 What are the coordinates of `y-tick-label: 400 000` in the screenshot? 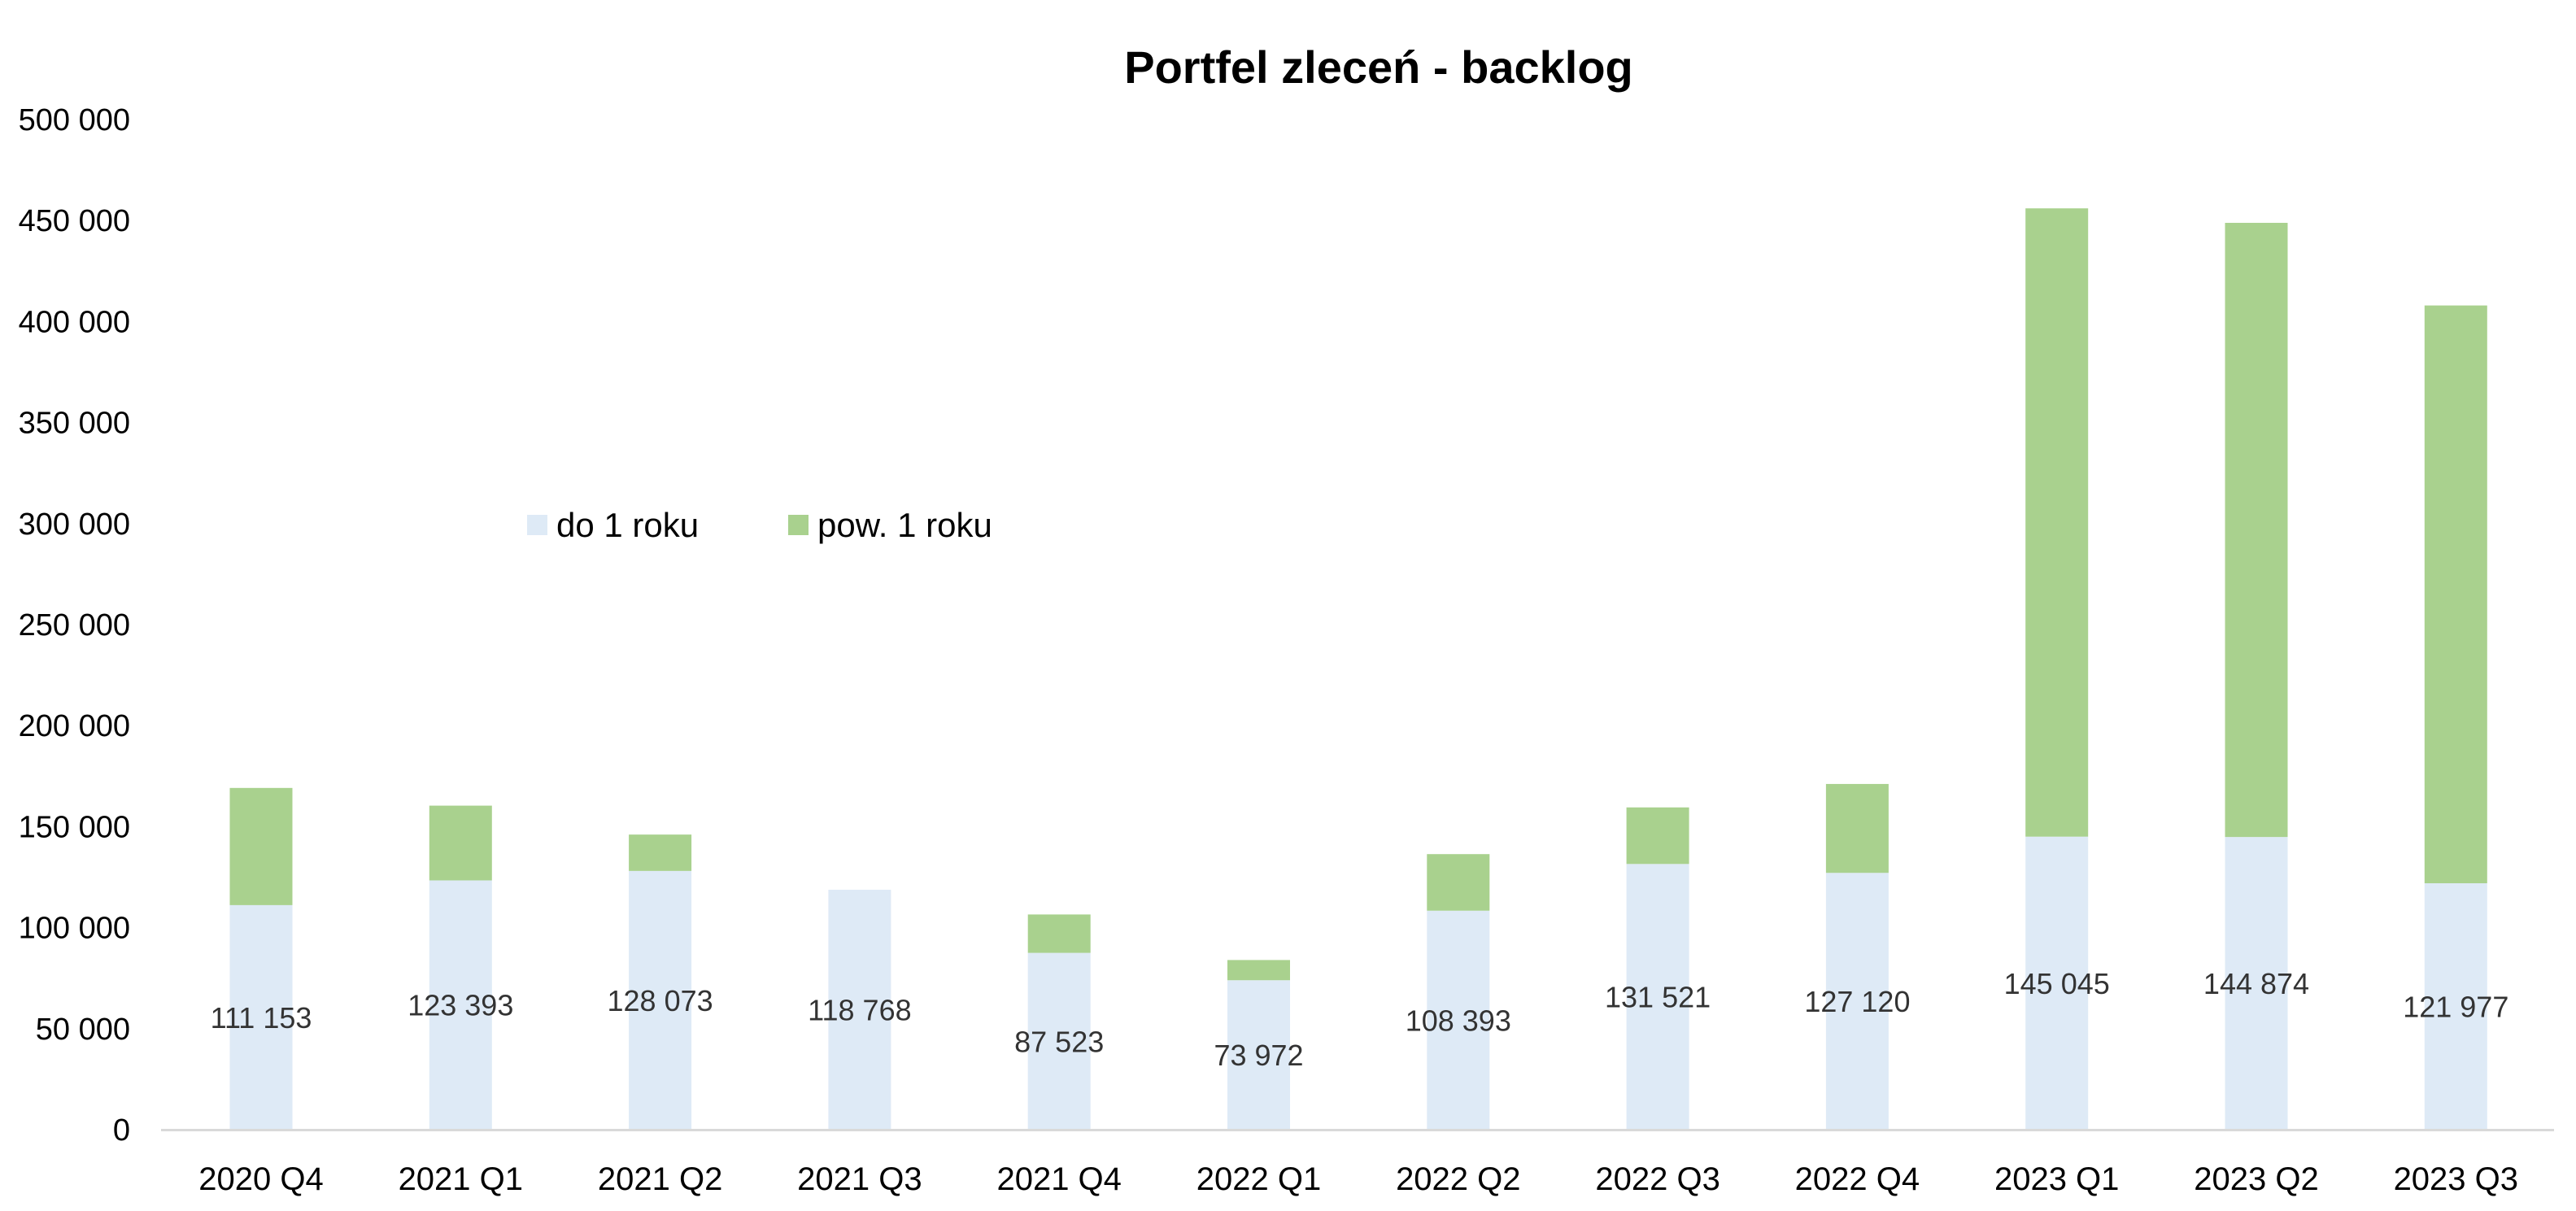 It's located at (74, 322).